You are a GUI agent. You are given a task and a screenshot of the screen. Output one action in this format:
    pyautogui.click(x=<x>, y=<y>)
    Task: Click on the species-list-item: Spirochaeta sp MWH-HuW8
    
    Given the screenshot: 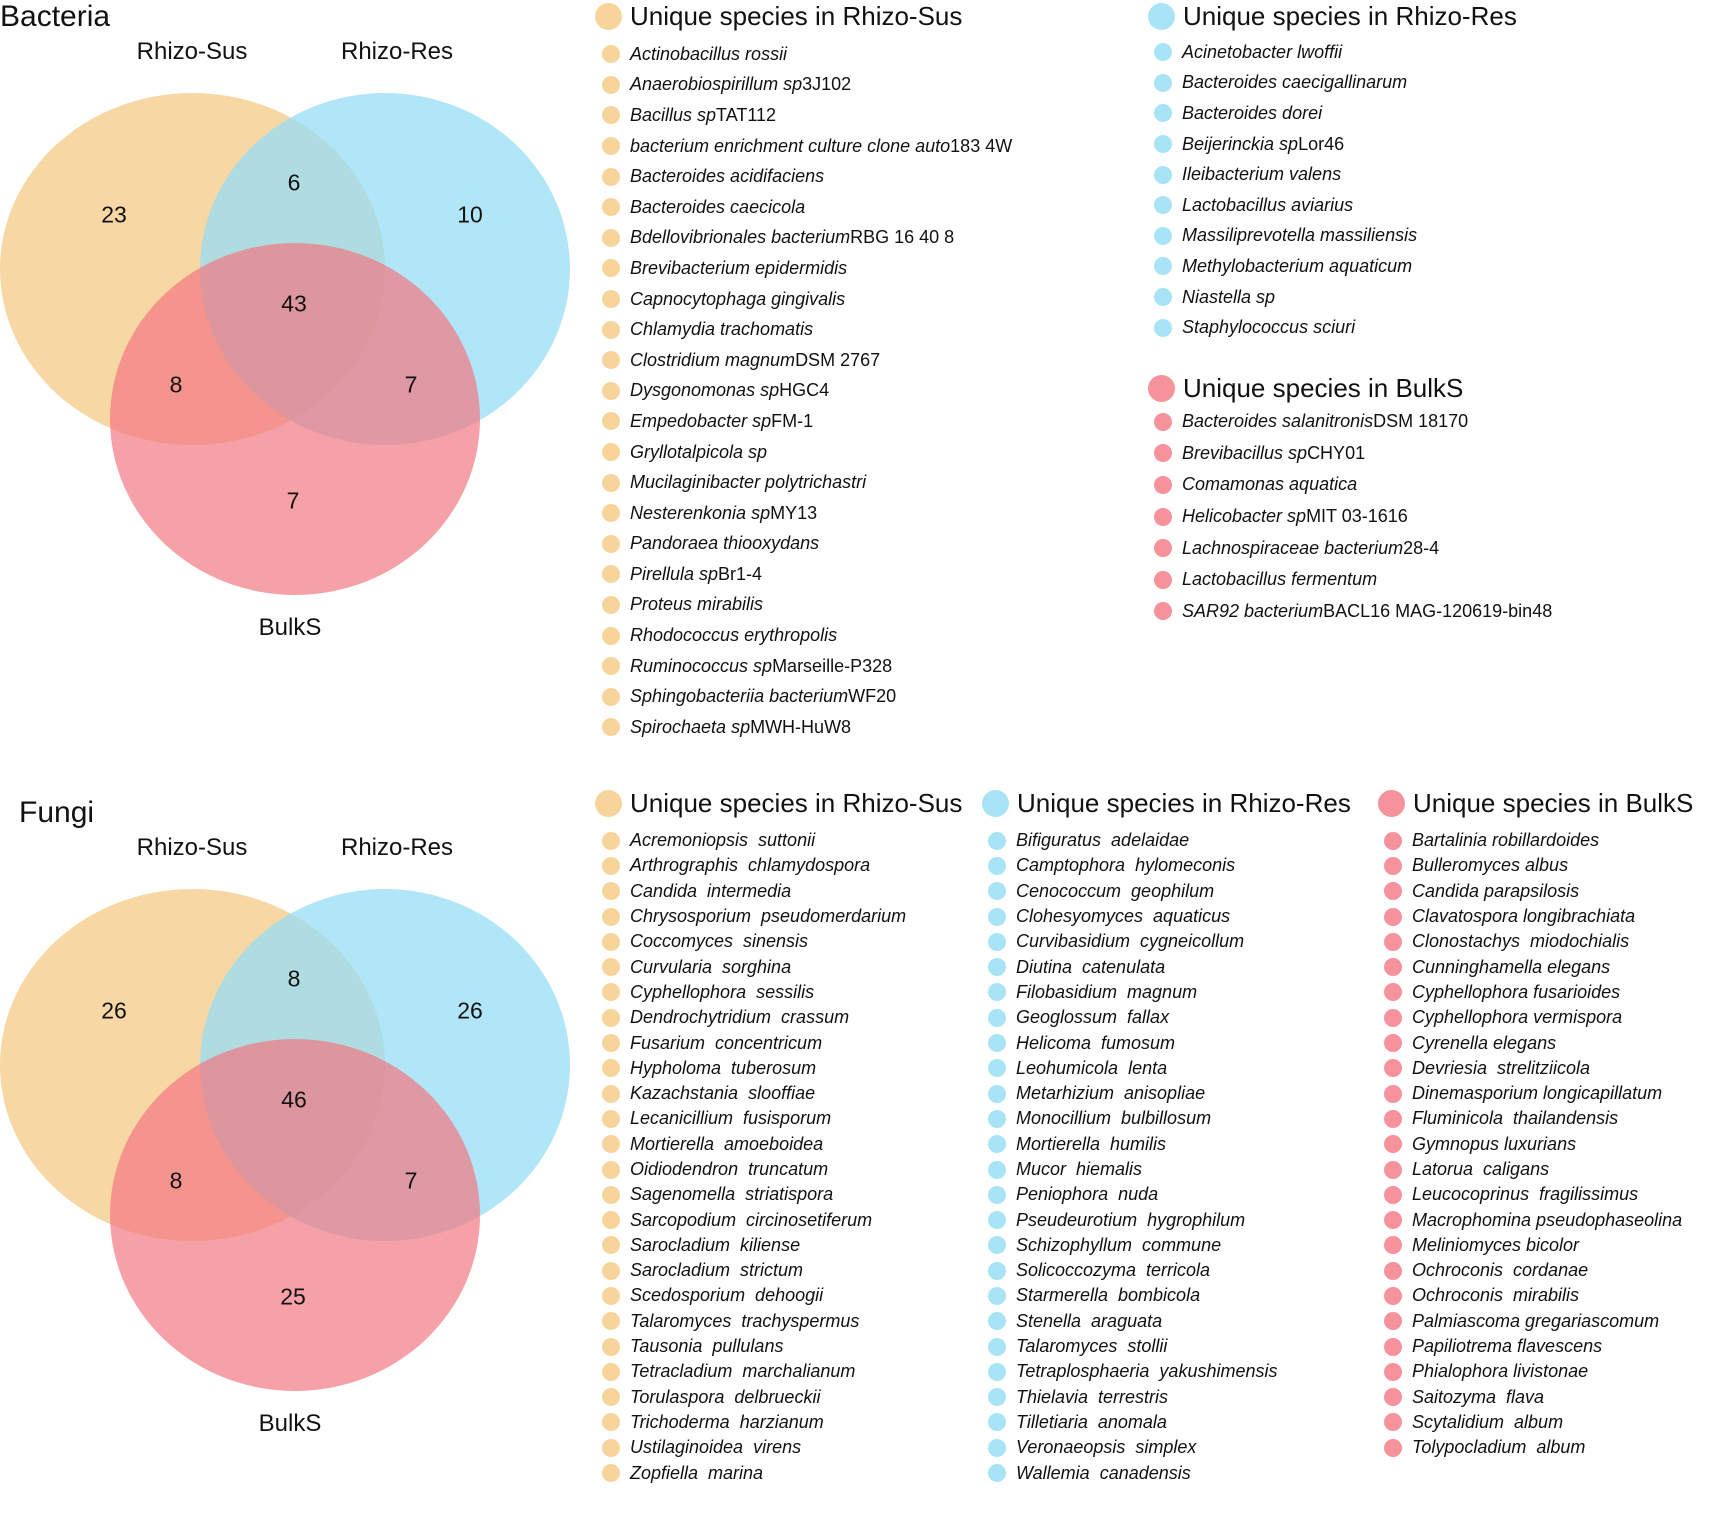 What is the action you would take?
    pyautogui.click(x=807, y=727)
    